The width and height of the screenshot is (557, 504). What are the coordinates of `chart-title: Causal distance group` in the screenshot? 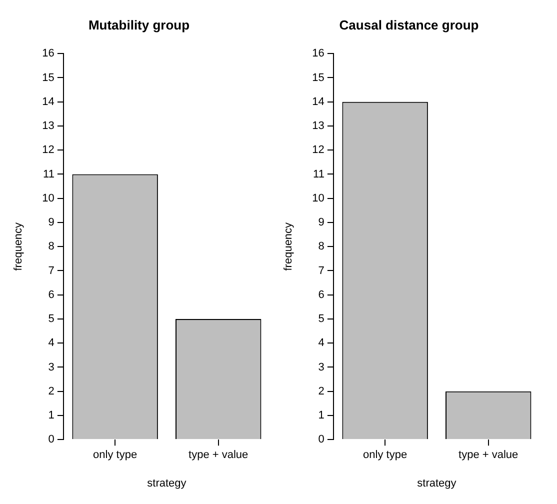 It's located at (409, 24).